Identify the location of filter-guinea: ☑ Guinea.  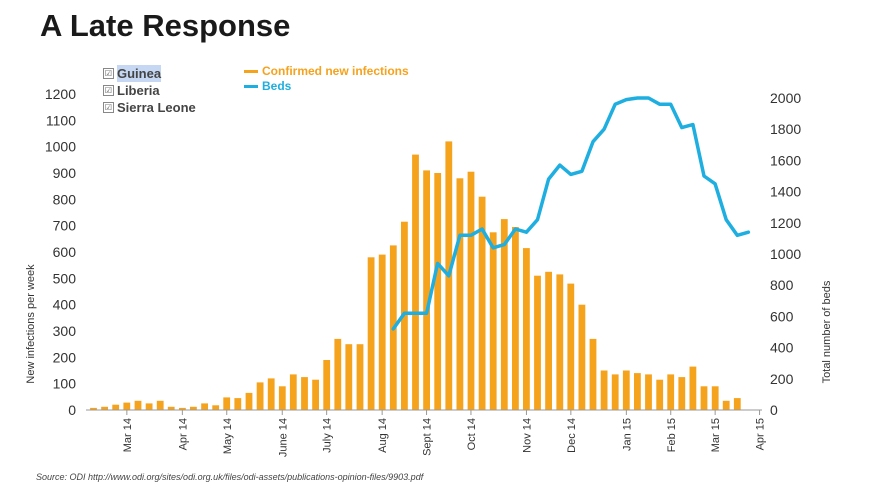
(149, 73).